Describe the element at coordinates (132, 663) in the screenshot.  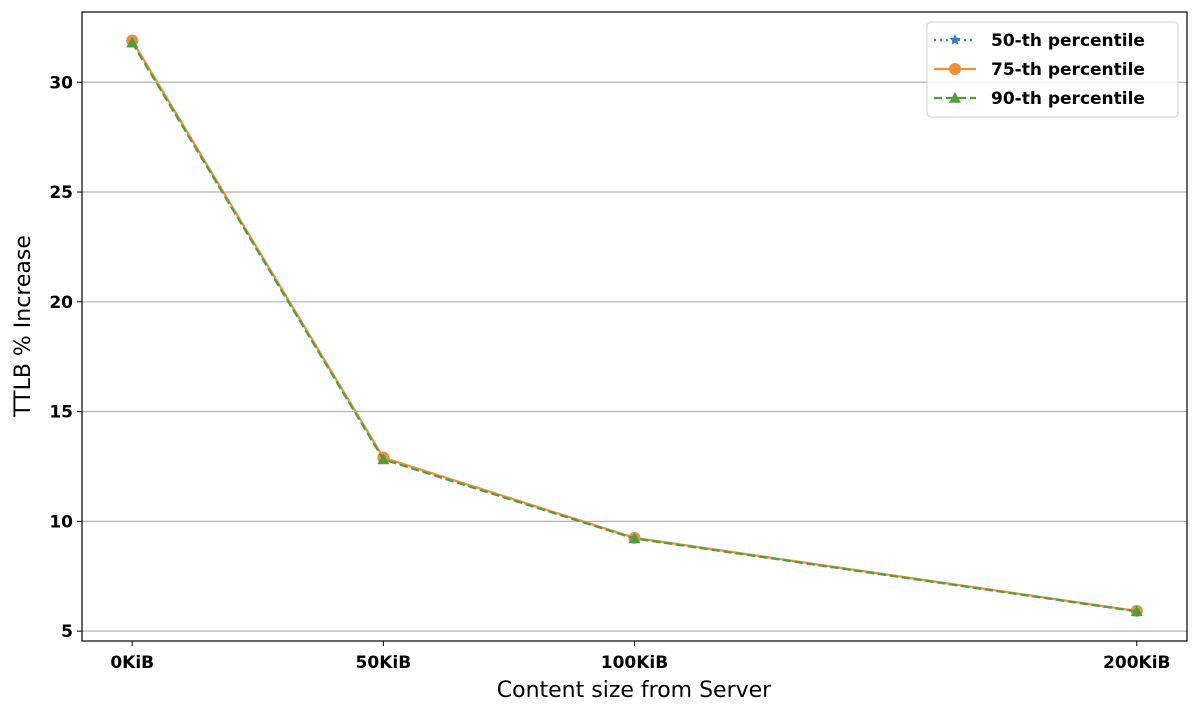
I see `x-tick-label: 0KiB` at that location.